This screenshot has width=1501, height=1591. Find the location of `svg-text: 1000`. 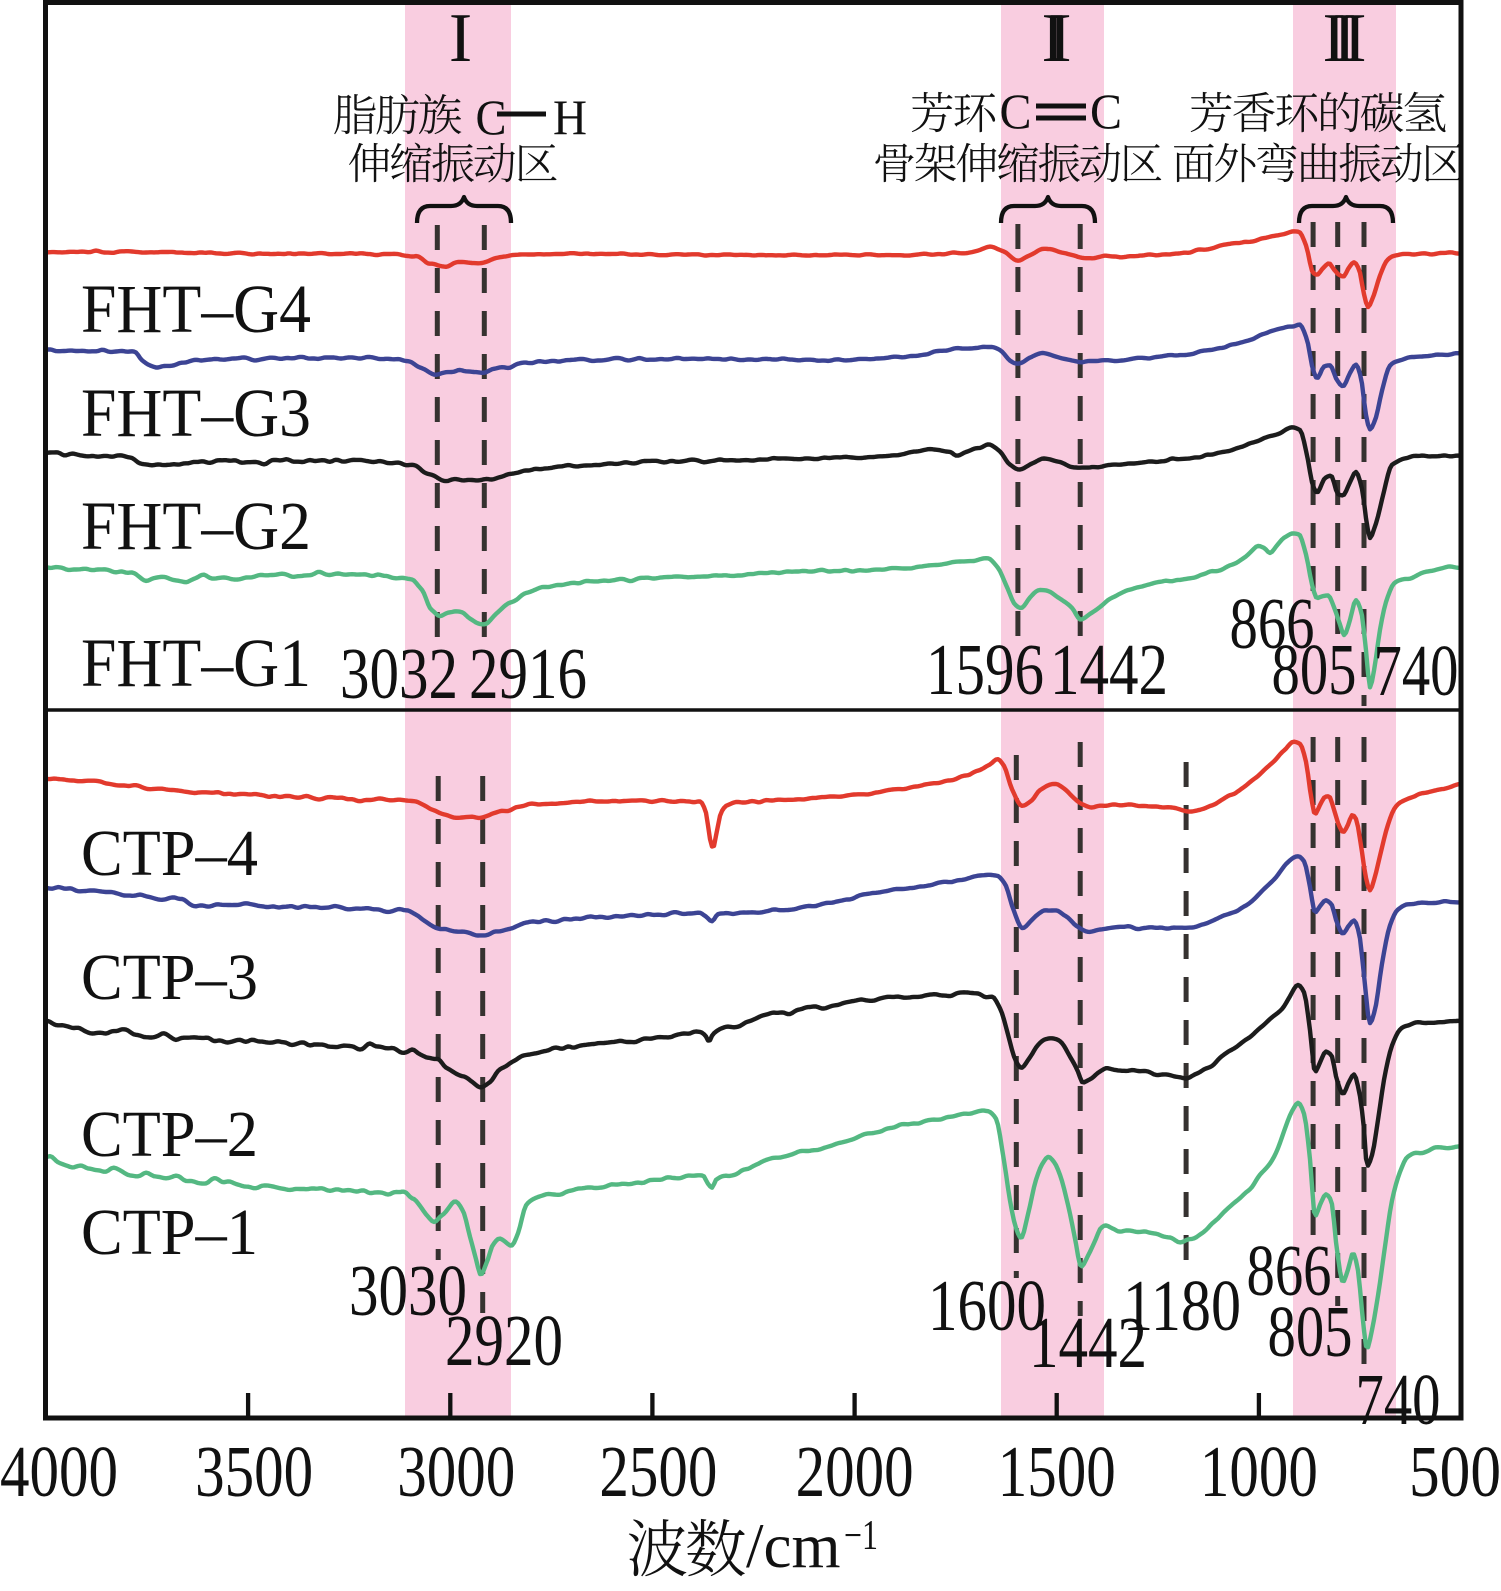

svg-text: 1000 is located at coordinates (1259, 1471).